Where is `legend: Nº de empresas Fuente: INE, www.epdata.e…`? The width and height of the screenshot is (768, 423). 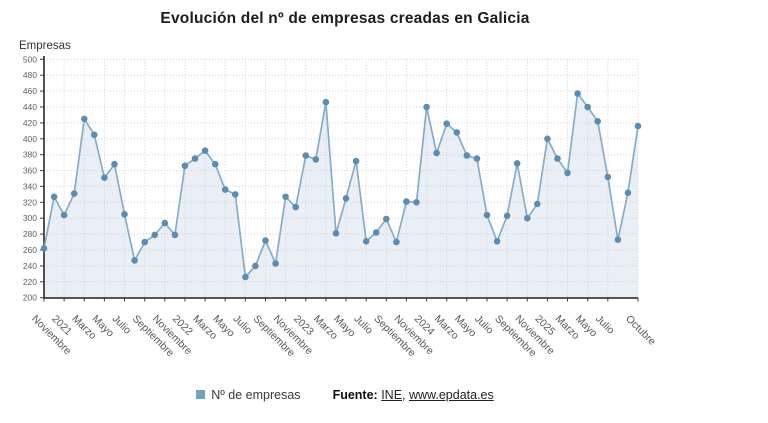
legend: Nº de empresas Fuente: INE, www.epdata.e… is located at coordinates (345, 395).